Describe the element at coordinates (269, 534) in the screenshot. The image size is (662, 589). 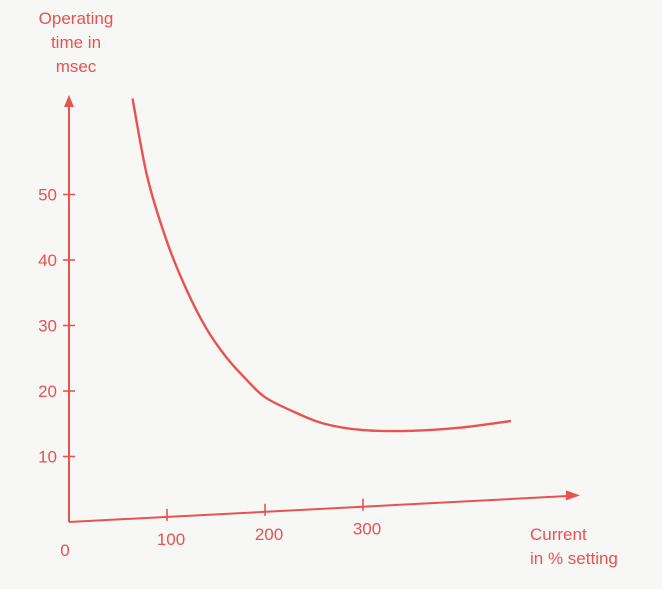
I see `x-tick-label: 200` at that location.